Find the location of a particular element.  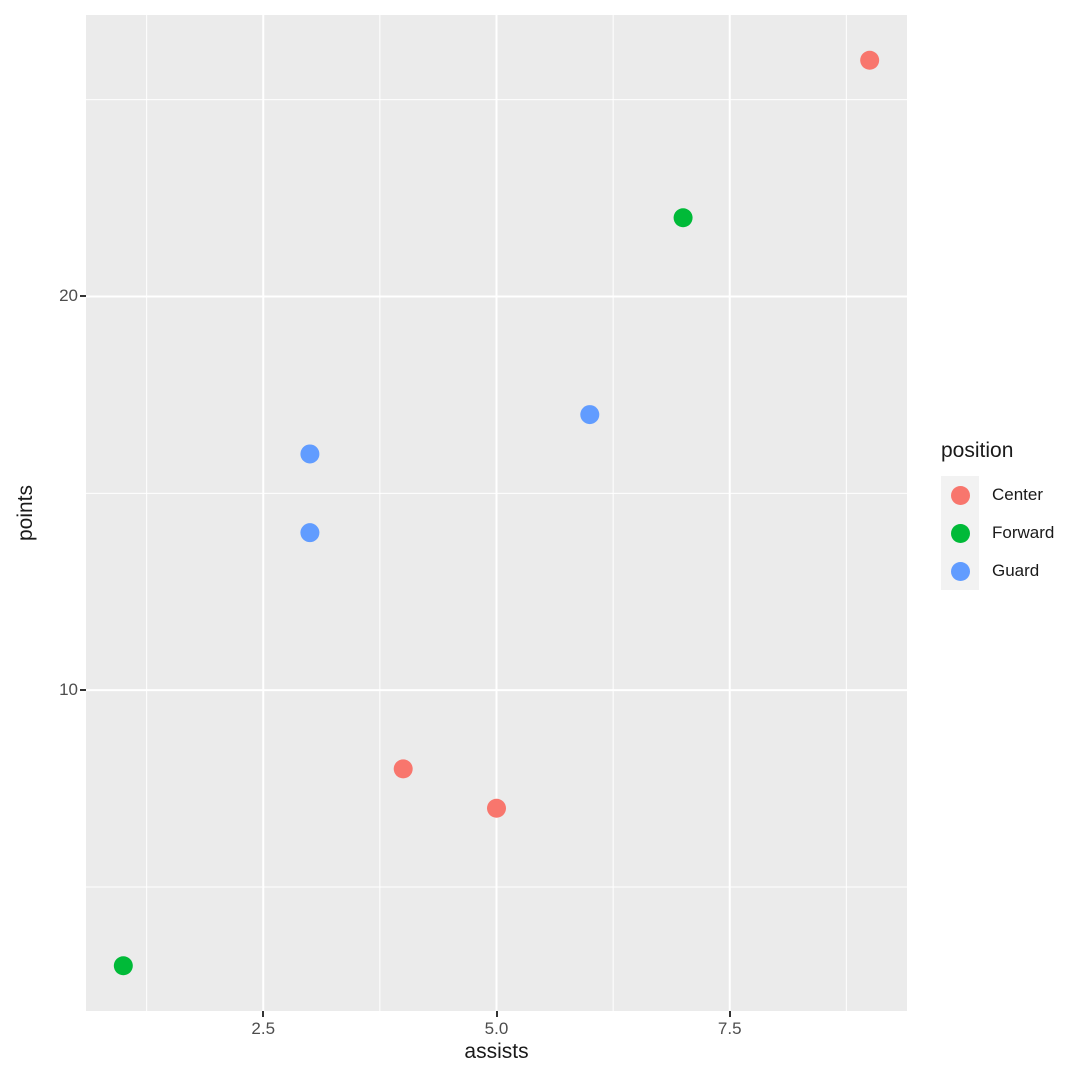

x-axis-title: assists is located at coordinates (496, 1051).